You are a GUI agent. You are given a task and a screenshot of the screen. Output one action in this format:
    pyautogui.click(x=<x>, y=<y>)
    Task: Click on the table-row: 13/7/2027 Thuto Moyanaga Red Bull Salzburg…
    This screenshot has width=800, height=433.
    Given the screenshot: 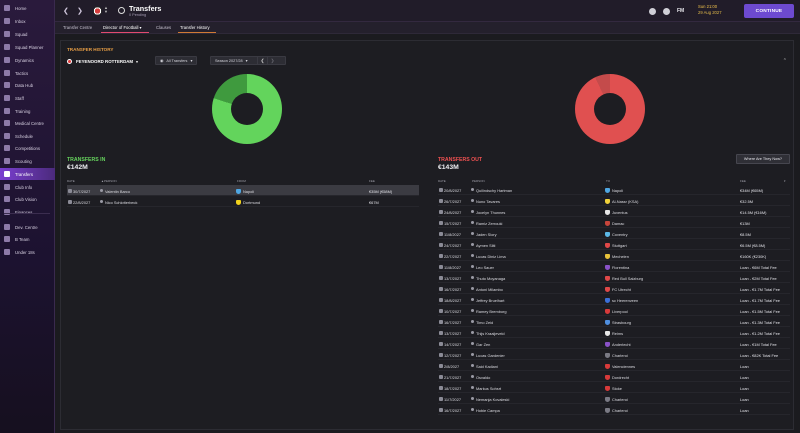 What is the action you would take?
    pyautogui.click(x=614, y=277)
    